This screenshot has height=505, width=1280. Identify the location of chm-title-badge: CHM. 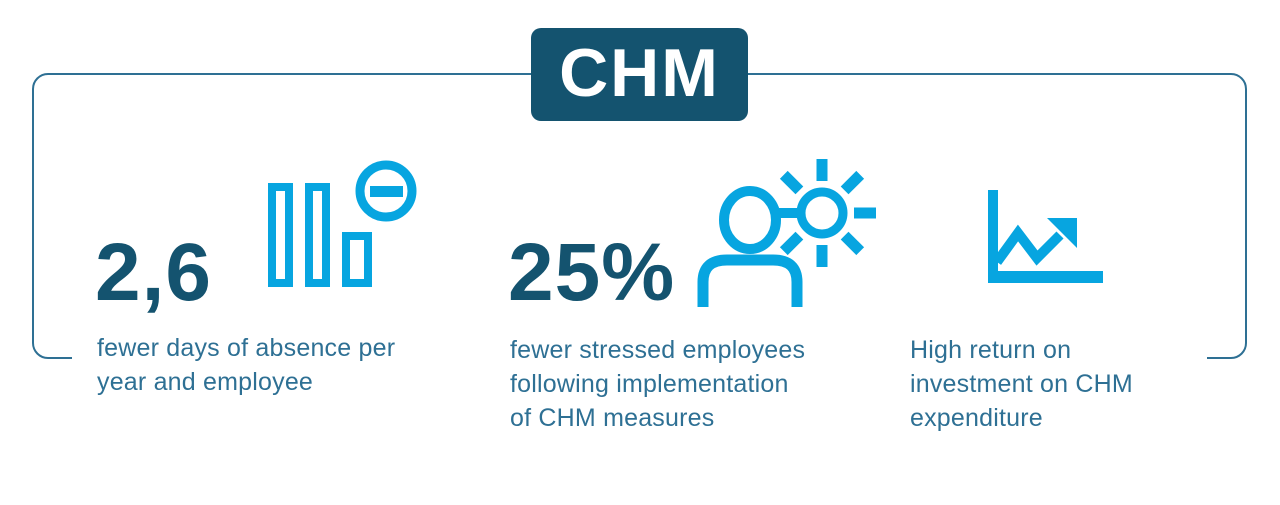
(639, 74).